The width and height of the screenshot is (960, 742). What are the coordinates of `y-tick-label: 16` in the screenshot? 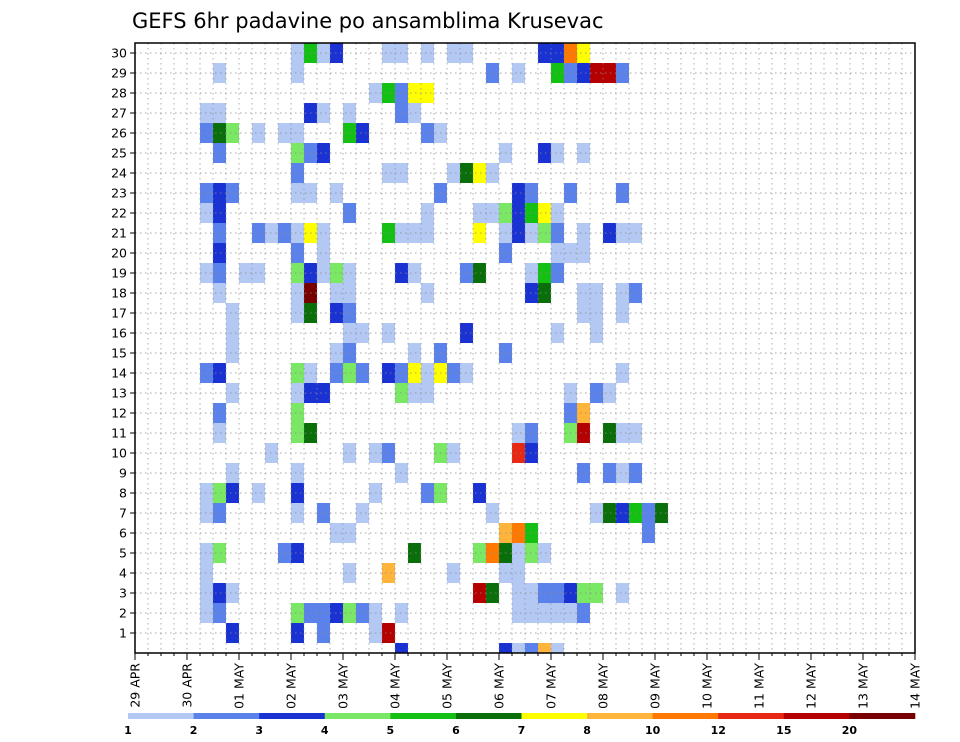 It's located at (119, 333).